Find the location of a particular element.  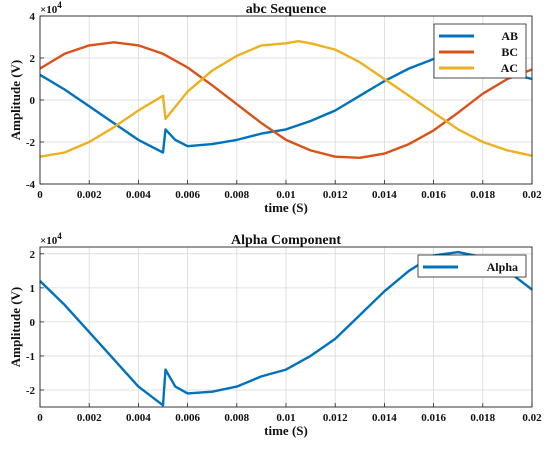

legend-label-bc: BC is located at coordinates (509, 52).